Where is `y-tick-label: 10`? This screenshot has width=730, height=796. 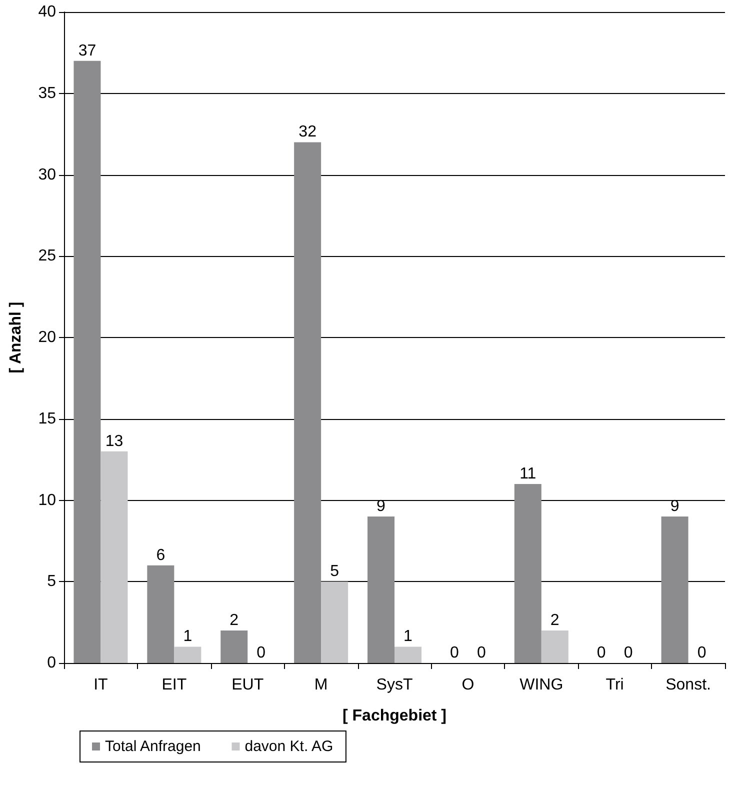 y-tick-label: 10 is located at coordinates (47, 500).